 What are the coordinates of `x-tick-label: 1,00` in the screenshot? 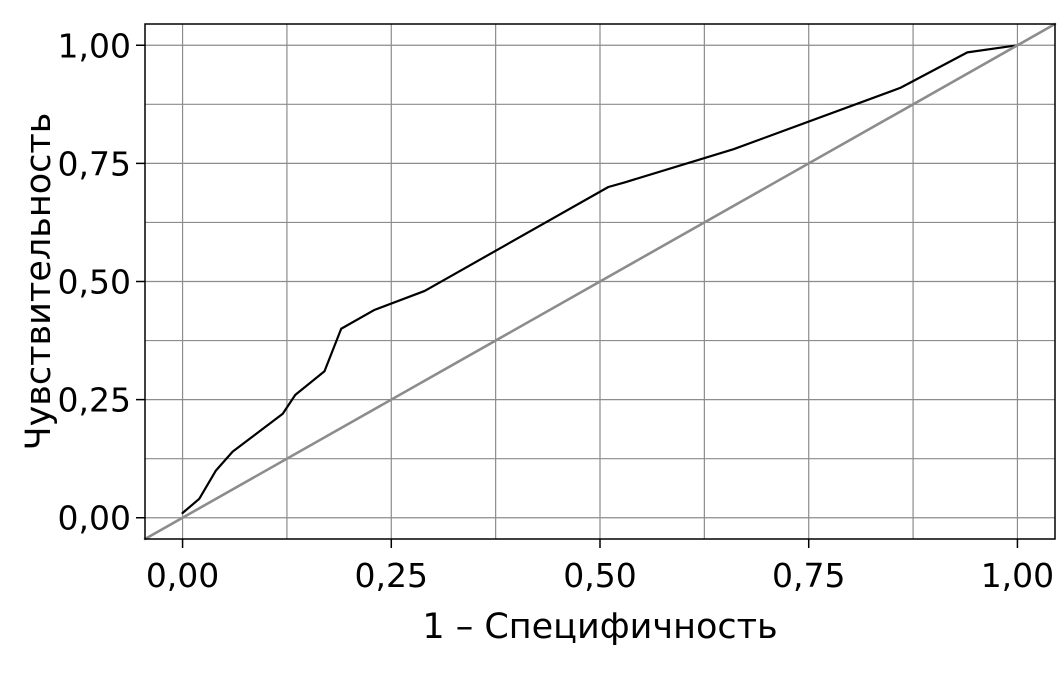 It's located at (1017, 575).